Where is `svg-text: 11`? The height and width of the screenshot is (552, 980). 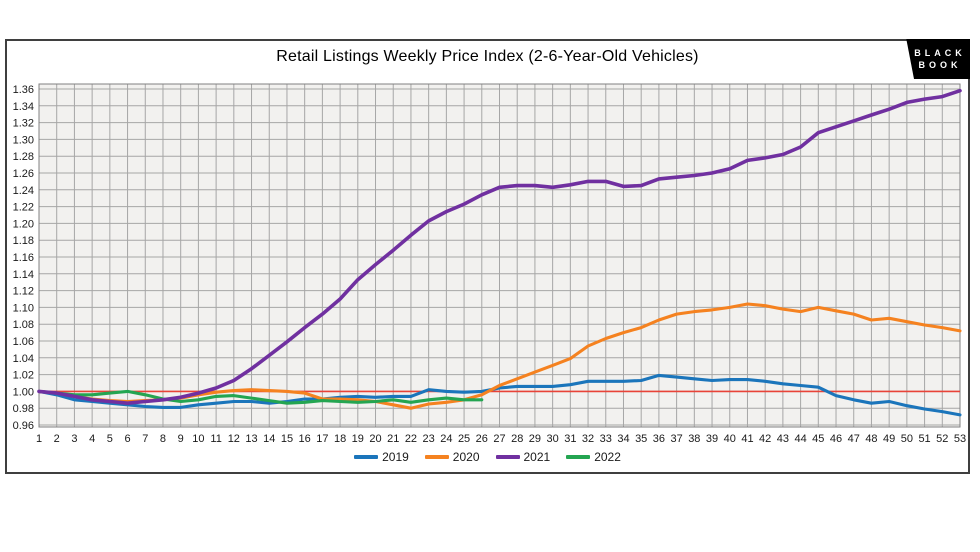 svg-text: 11 is located at coordinates (215, 439).